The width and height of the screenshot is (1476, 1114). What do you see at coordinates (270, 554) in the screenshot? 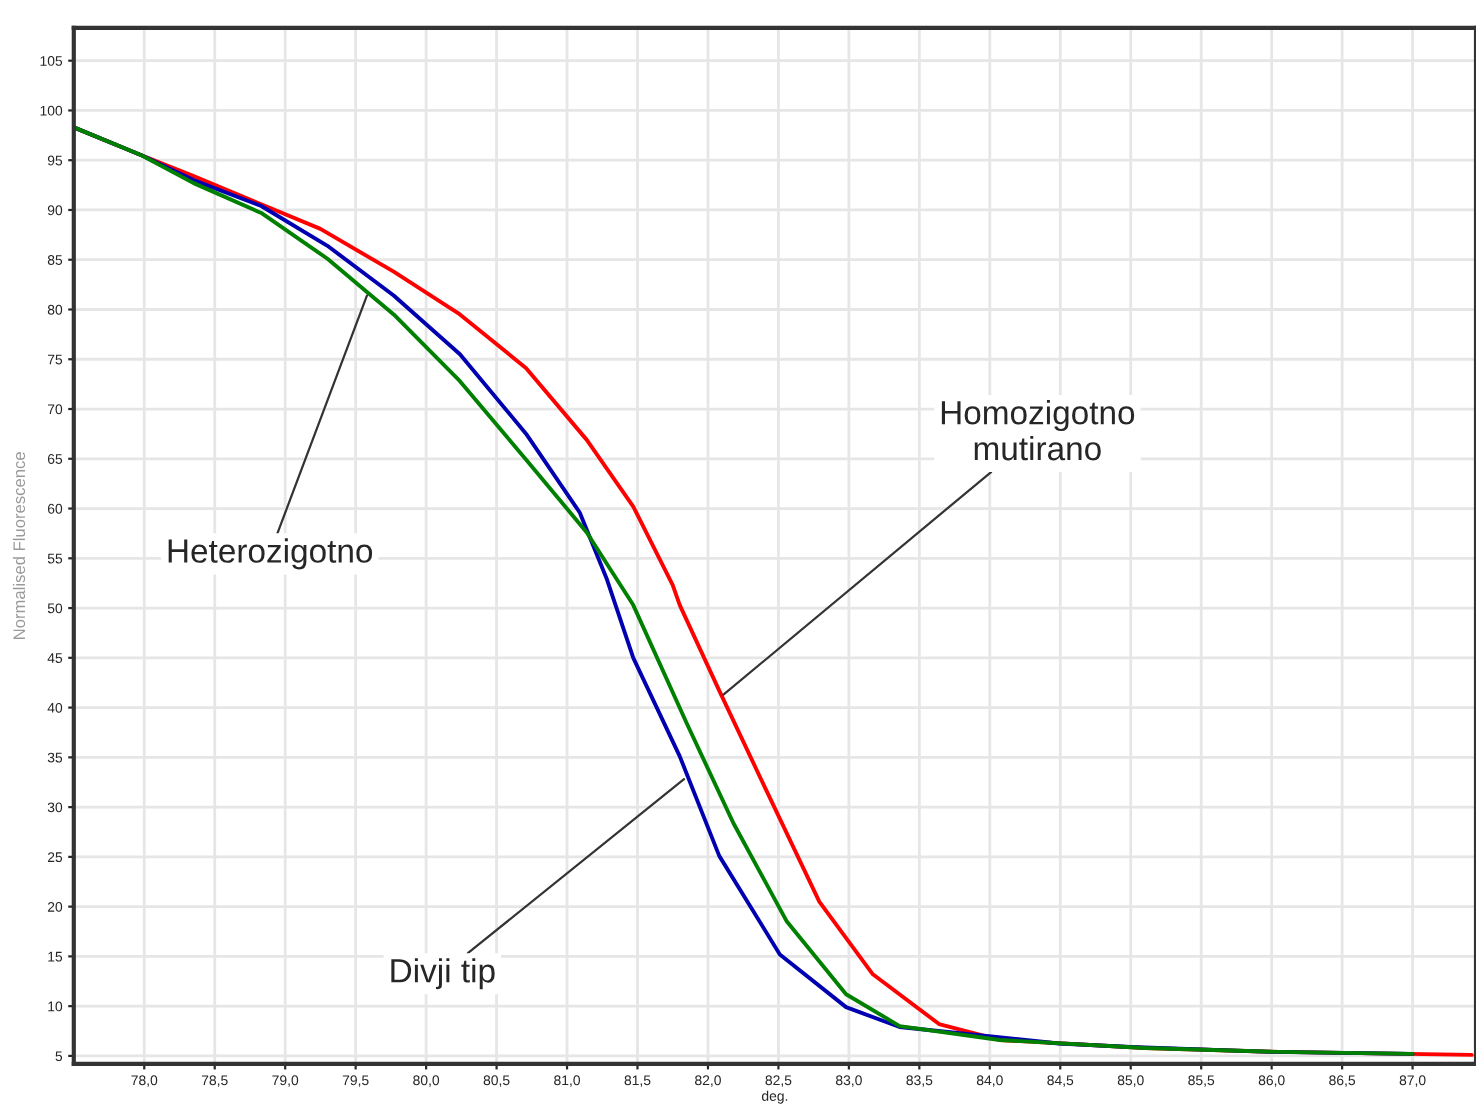
I see `annotation: Heterozigotno` at bounding box center [270, 554].